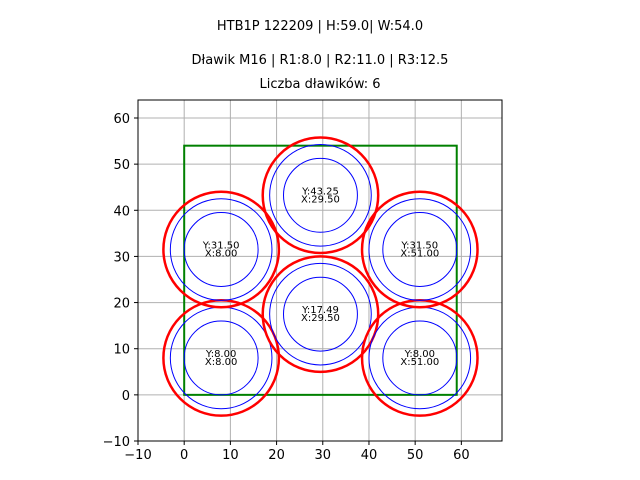 The width and height of the screenshot is (640, 480). Describe the element at coordinates (320, 310) in the screenshot. I see `gland-label-y: Y:17.49` at that location.